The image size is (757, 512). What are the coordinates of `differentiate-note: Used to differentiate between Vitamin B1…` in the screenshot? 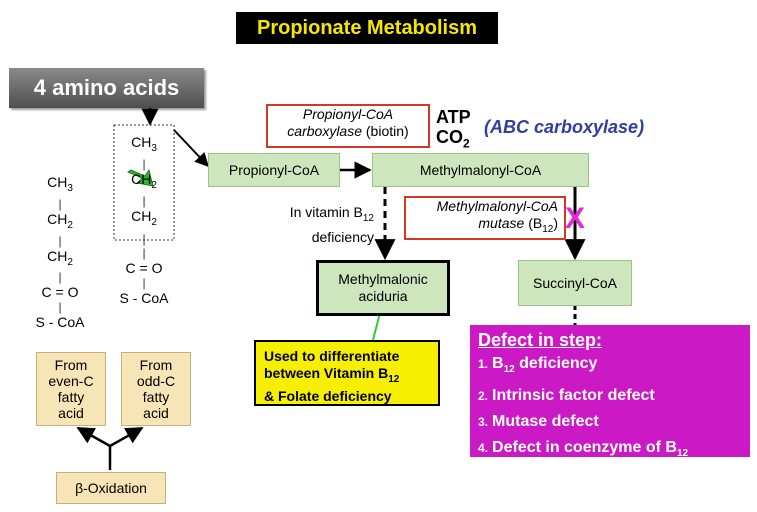 It's located at (347, 373).